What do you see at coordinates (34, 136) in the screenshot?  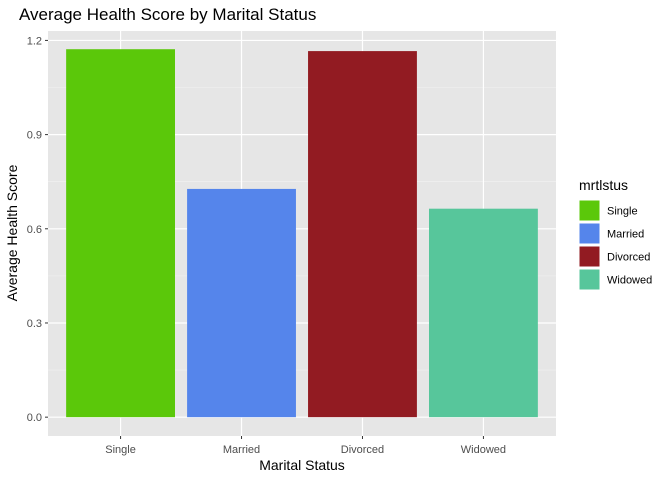 I see `y-tick-label: 0.9` at bounding box center [34, 136].